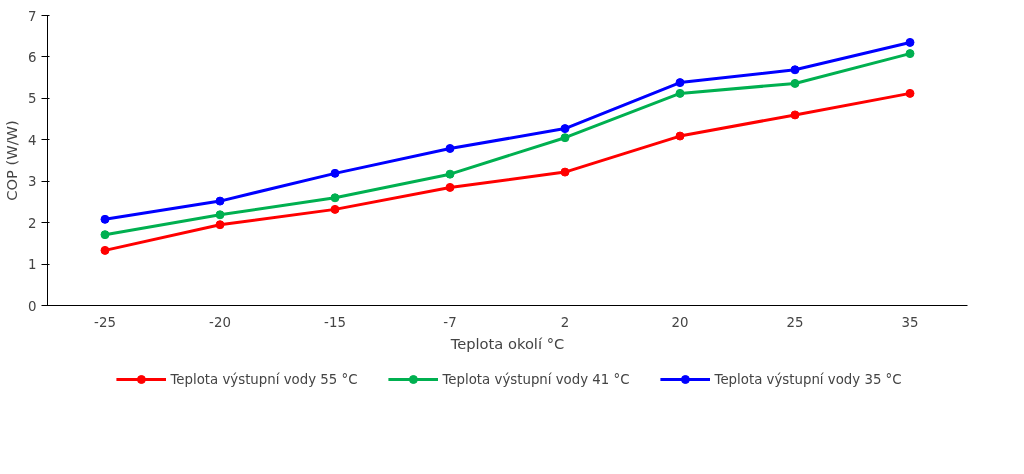 The width and height of the screenshot is (1024, 474). I want to click on y-tick-label: 5, so click(32, 99).